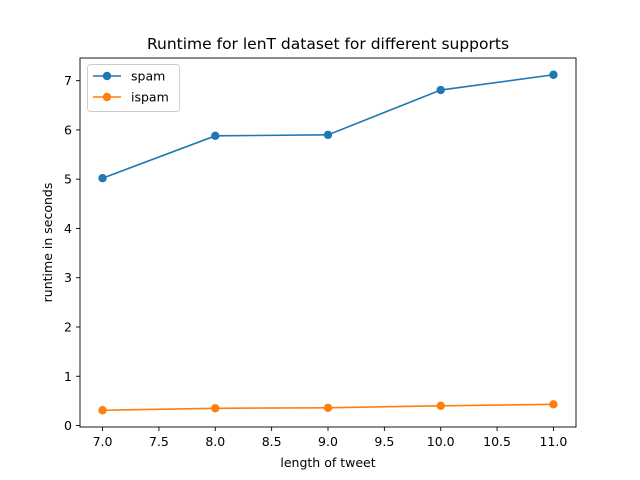  What do you see at coordinates (133, 88) in the screenshot?
I see `legend: spam ispam` at bounding box center [133, 88].